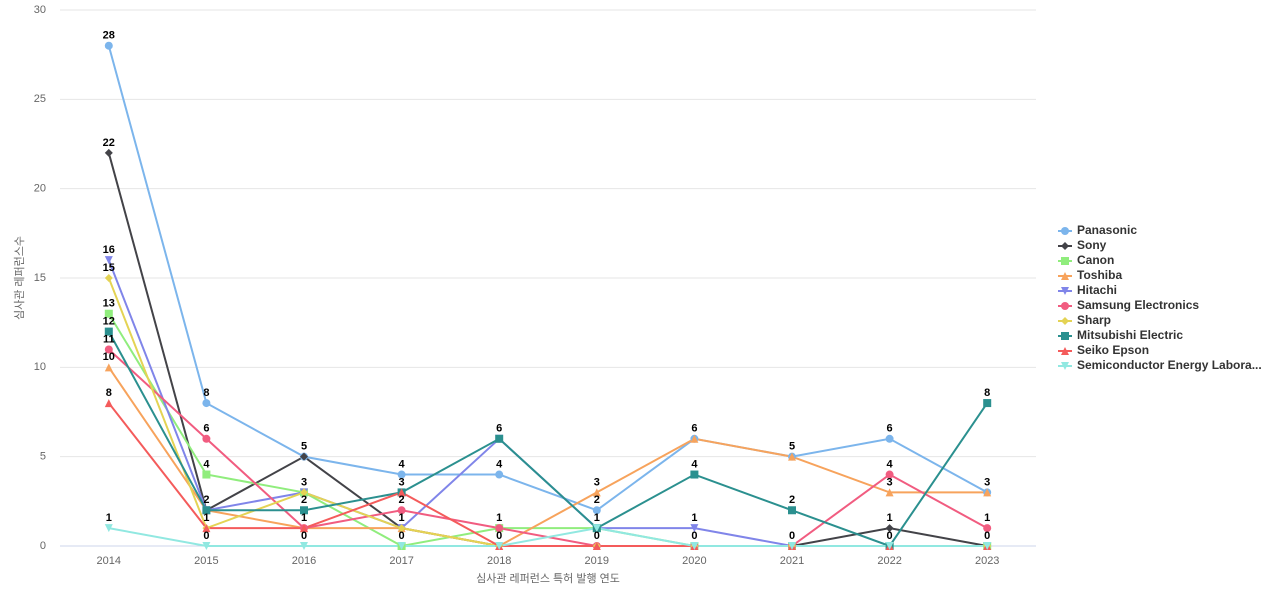  I want to click on y-axis-title: 심사관 레퍼런스수, so click(19, 278).